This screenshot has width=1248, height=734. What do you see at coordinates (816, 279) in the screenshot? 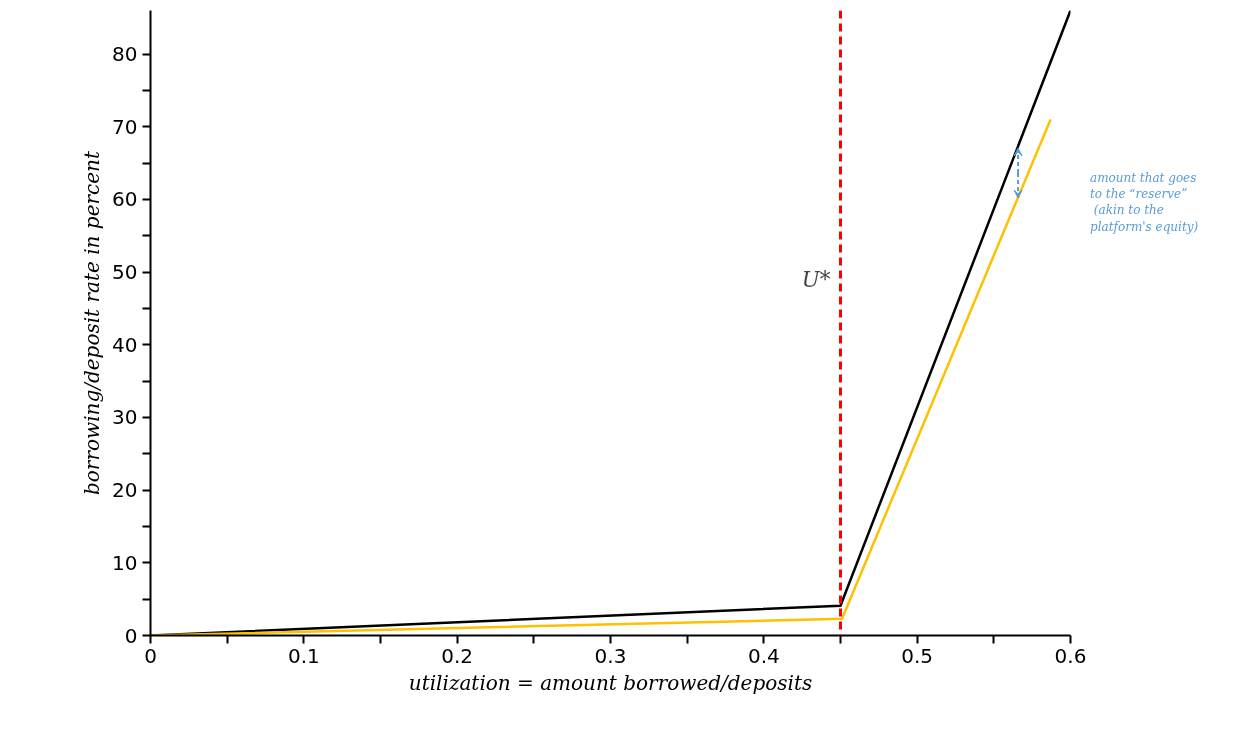
I see `ref-line-label: U*` at bounding box center [816, 279].